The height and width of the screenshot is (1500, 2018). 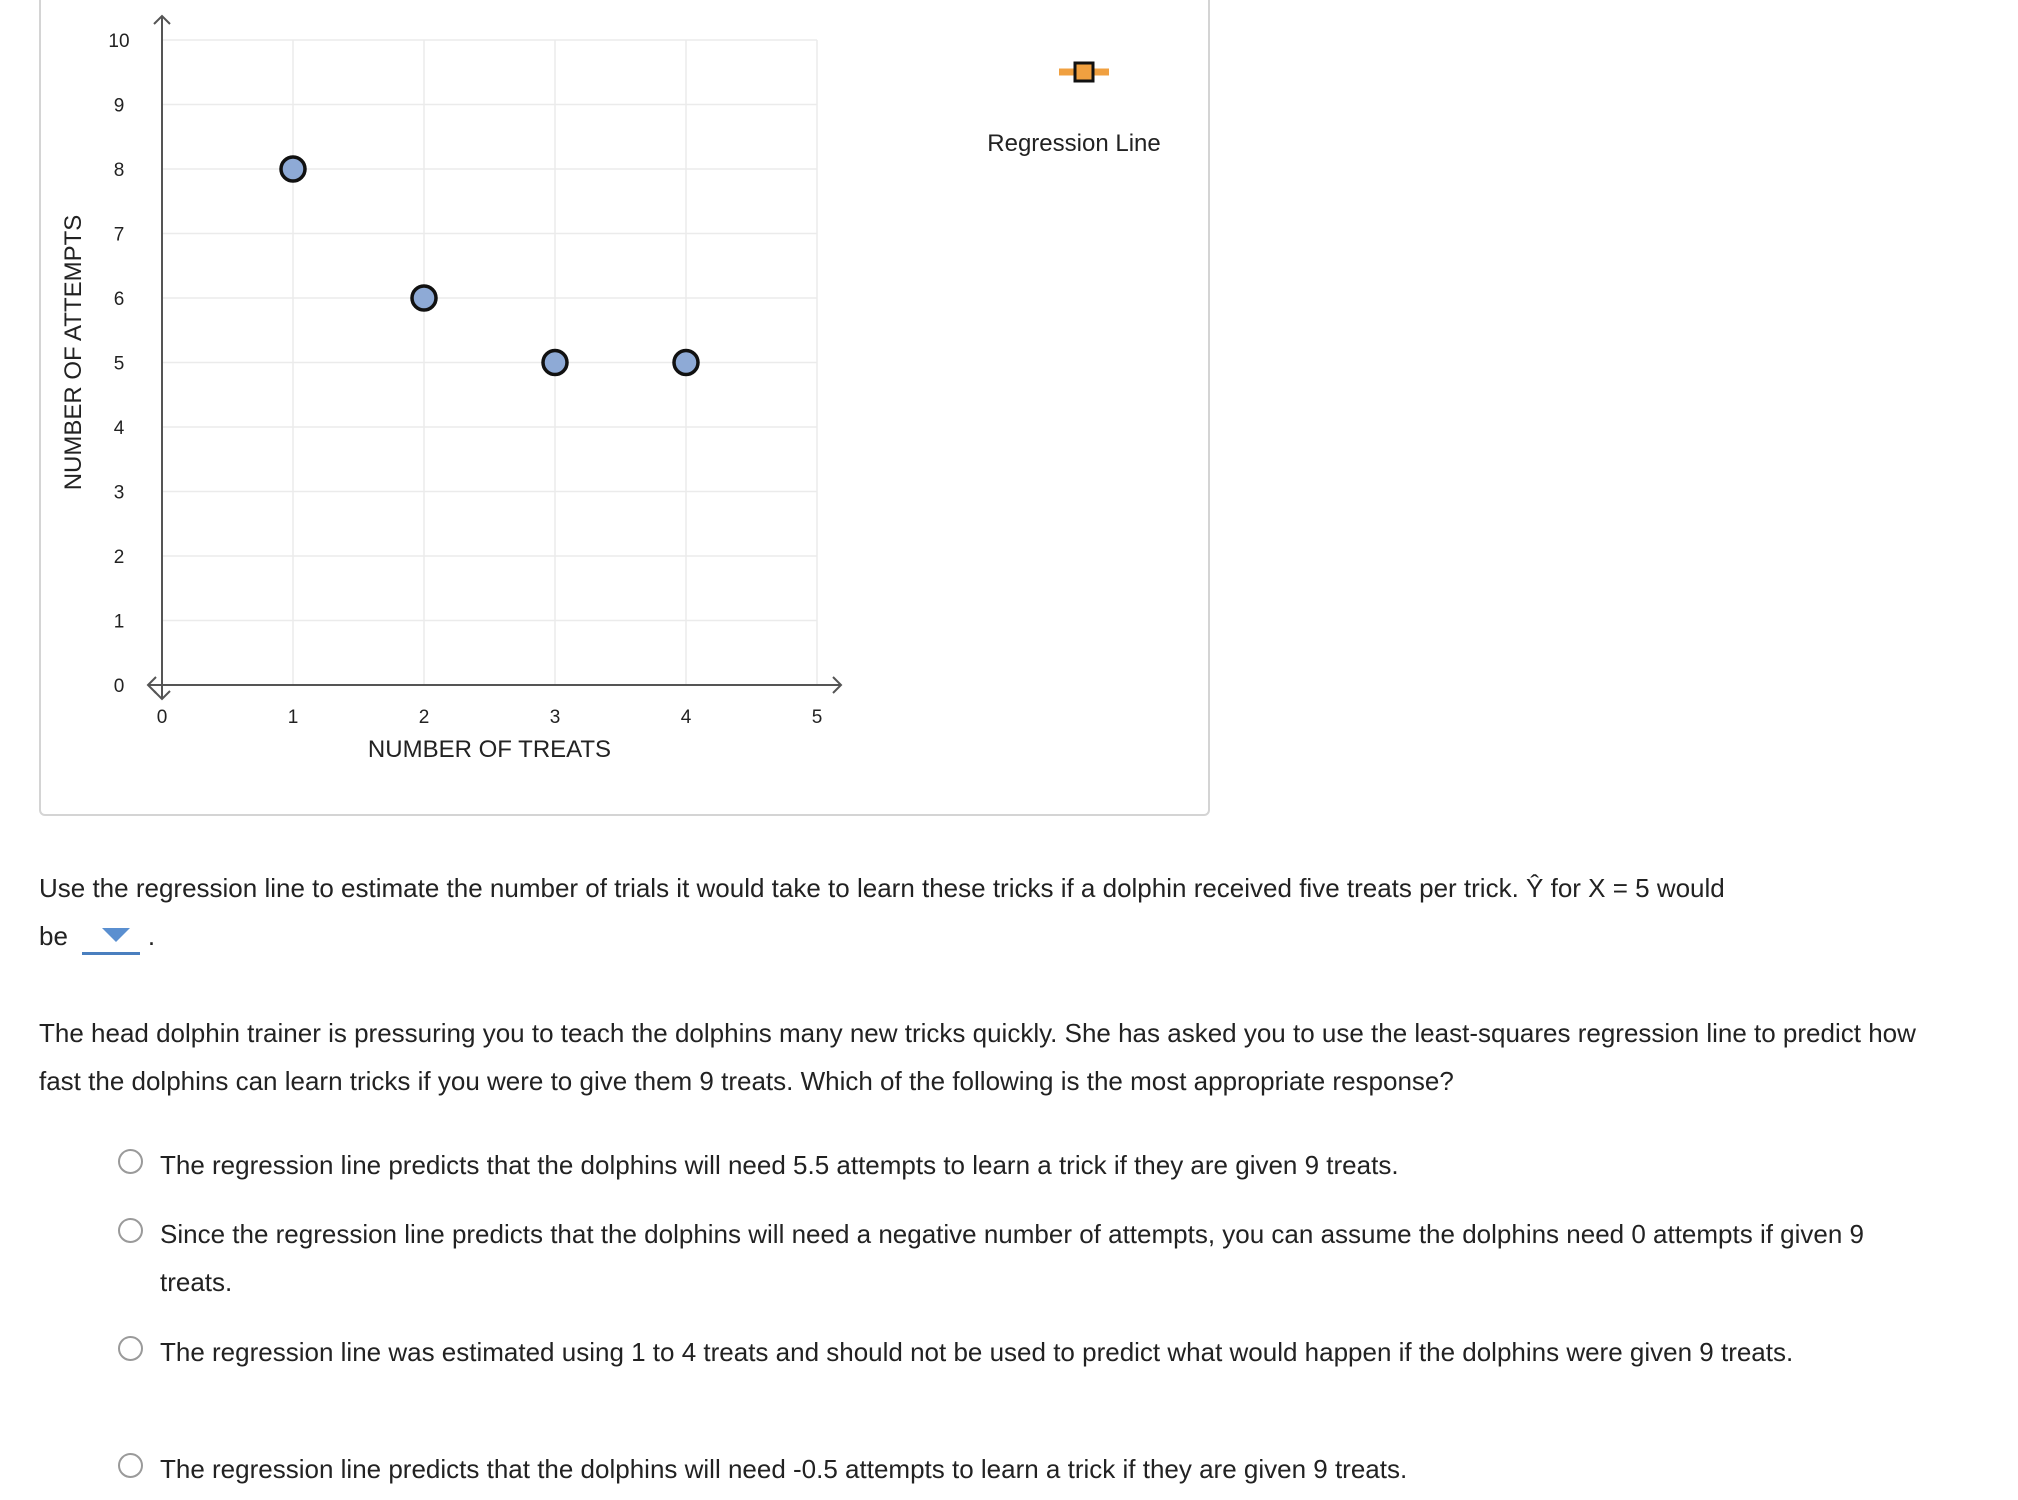 I want to click on y-axis-label: NUMBER OF ATTEMPTS, so click(x=73, y=353).